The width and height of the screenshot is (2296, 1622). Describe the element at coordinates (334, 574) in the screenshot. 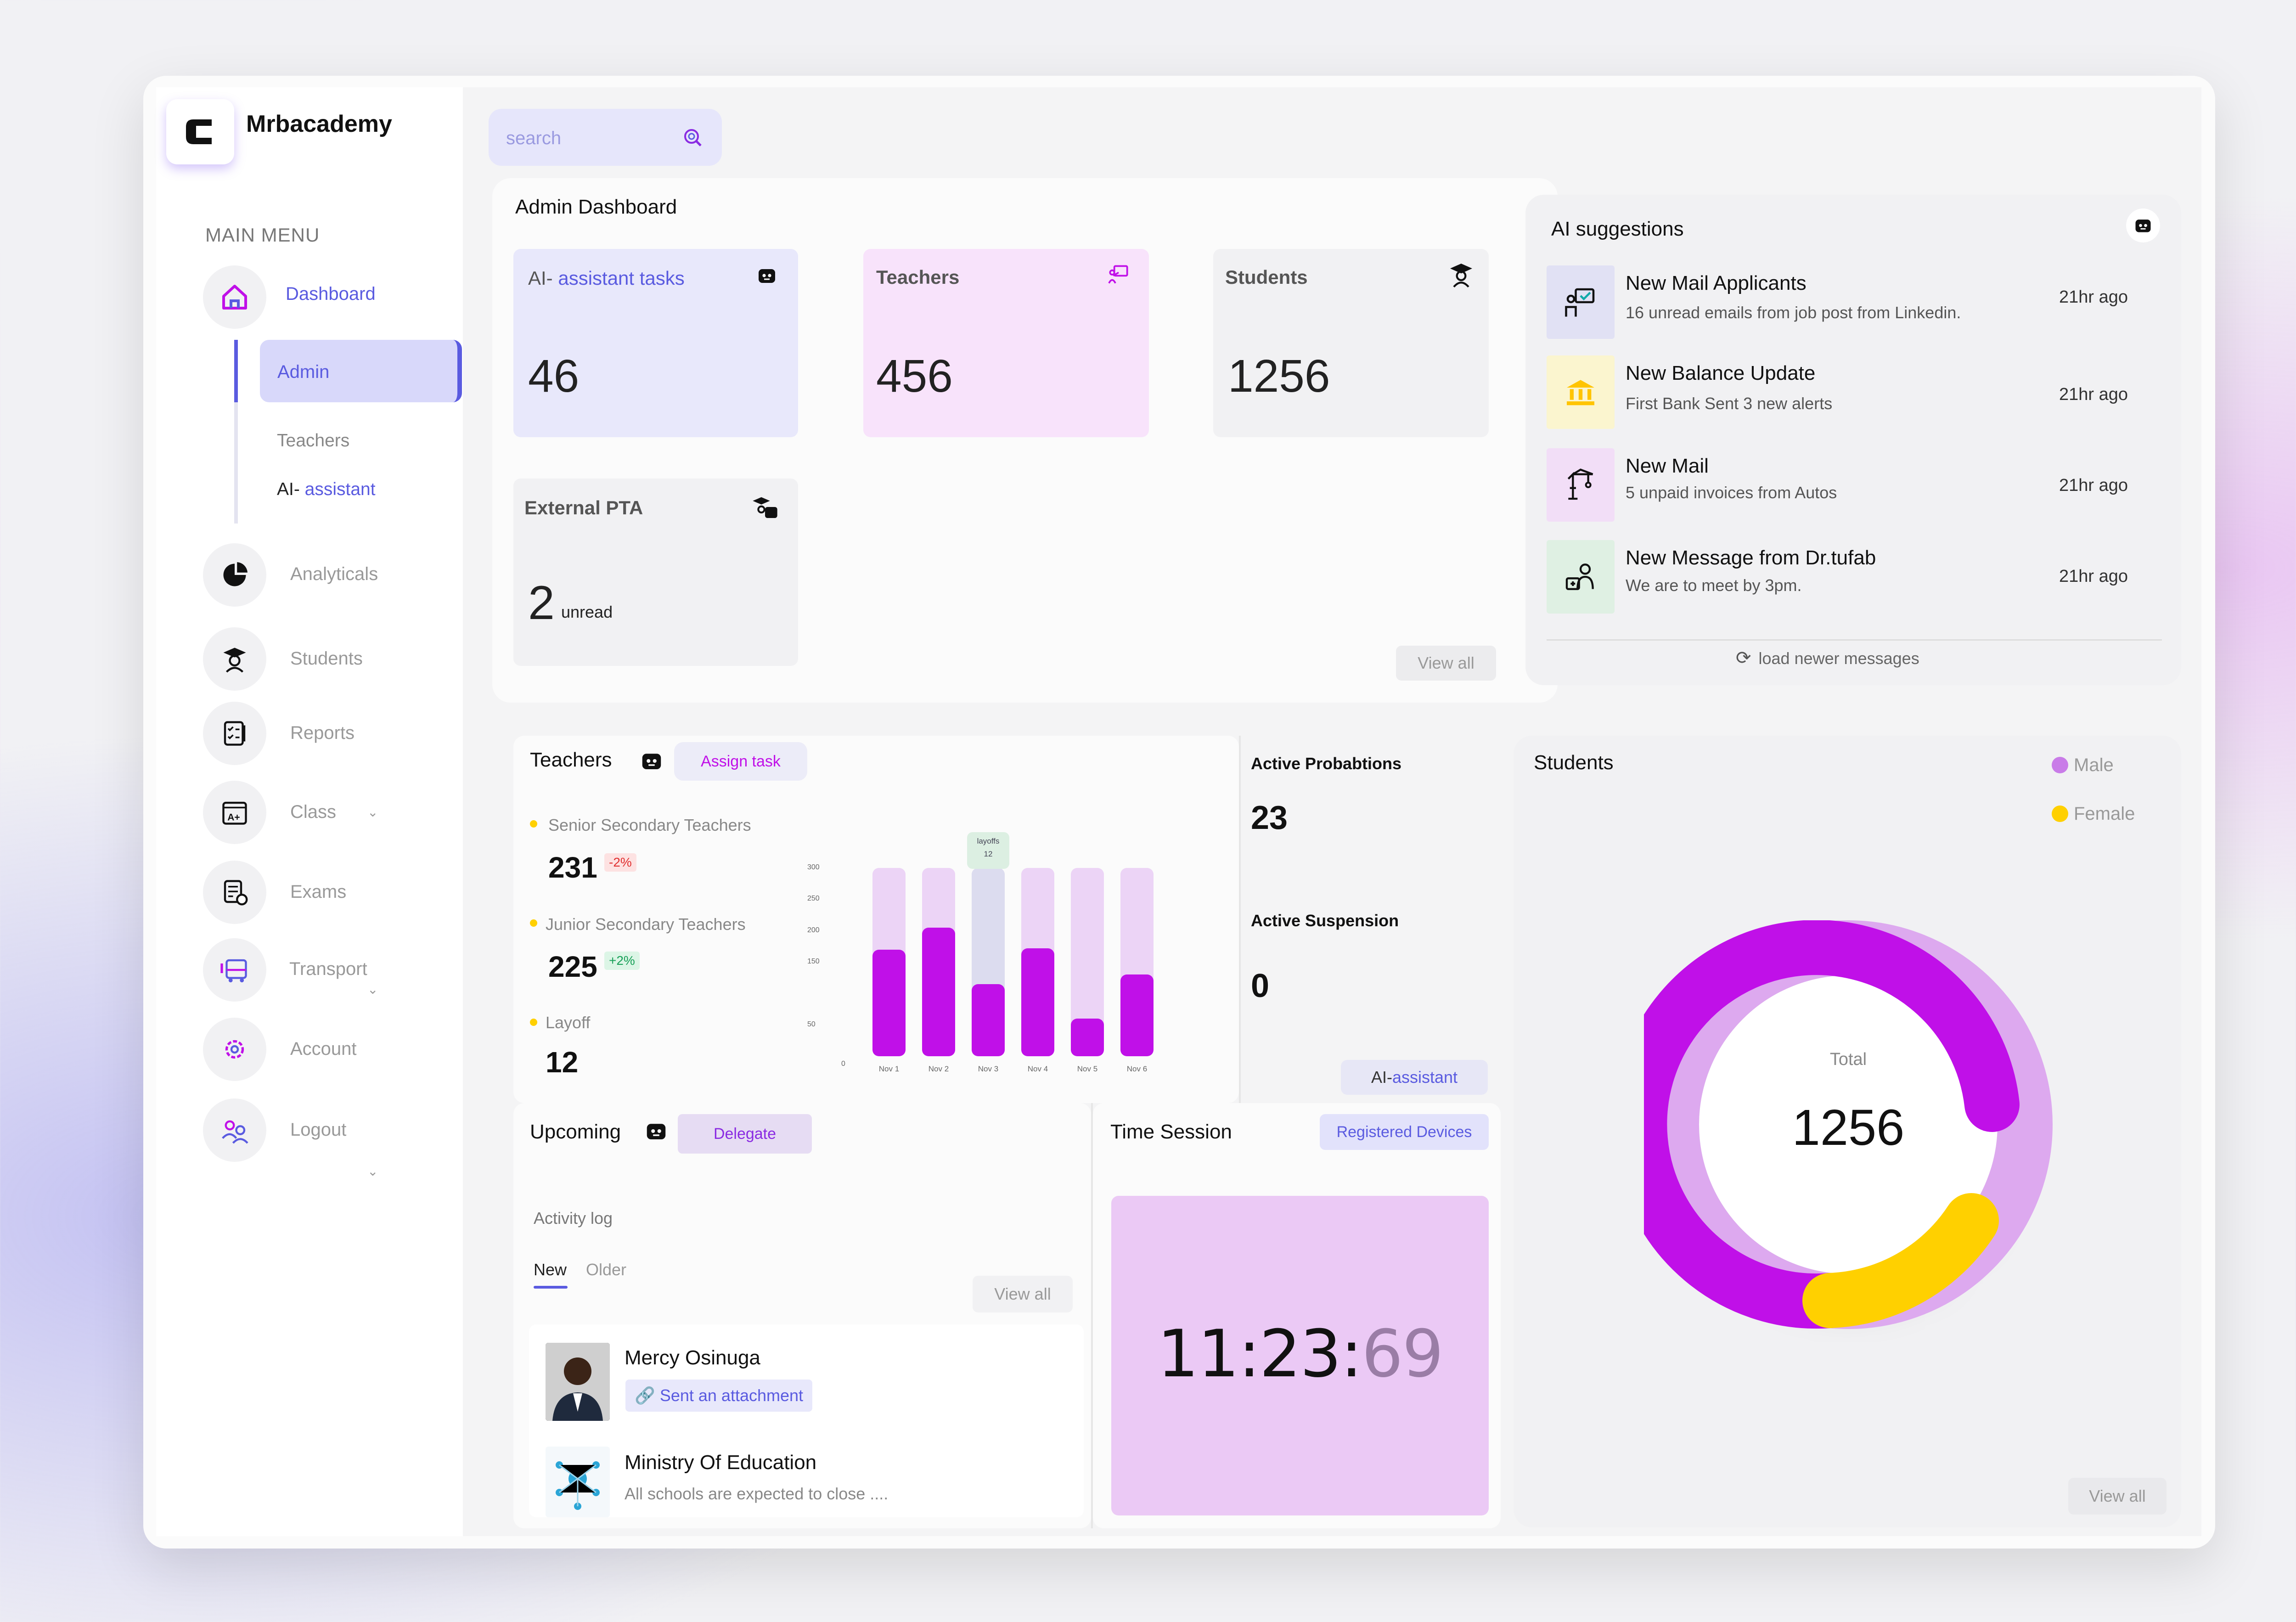

I see `nav-analyticals: Analyticals` at that location.